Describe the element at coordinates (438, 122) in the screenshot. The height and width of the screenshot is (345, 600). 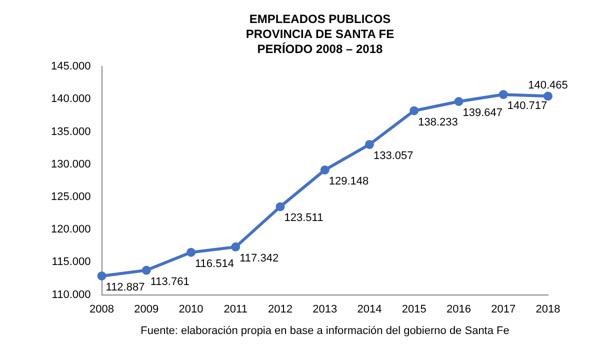
I see `data-label: 138.233` at that location.